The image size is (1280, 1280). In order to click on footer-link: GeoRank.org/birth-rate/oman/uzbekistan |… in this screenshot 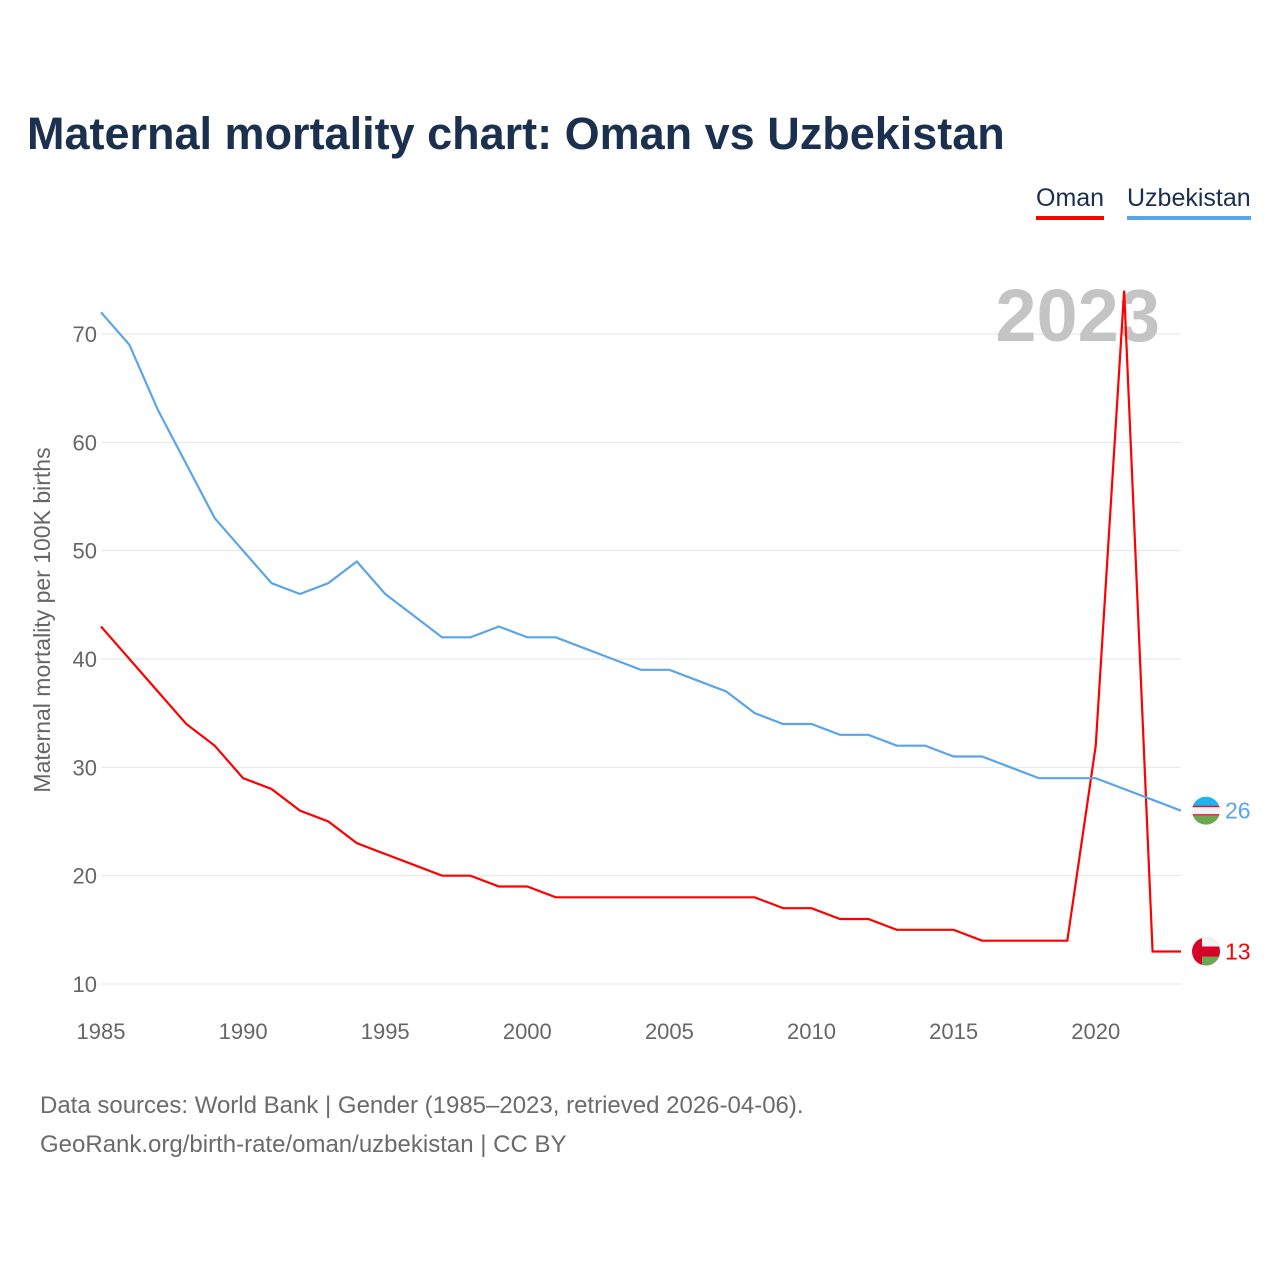, I will do `click(303, 1144)`.